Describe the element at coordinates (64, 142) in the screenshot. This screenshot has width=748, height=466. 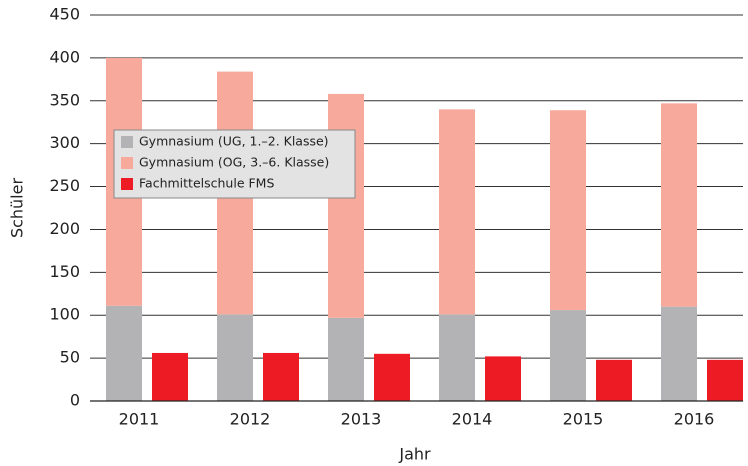
I see `y-tick-label: 300` at that location.